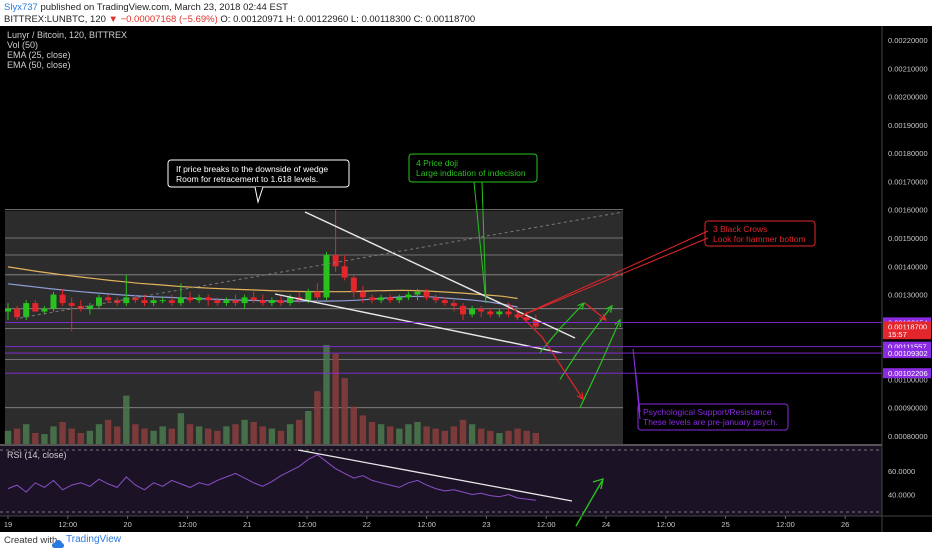 The width and height of the screenshot is (932, 550). Describe the element at coordinates (262, 283) in the screenshot. I see `ema50-line` at that location.